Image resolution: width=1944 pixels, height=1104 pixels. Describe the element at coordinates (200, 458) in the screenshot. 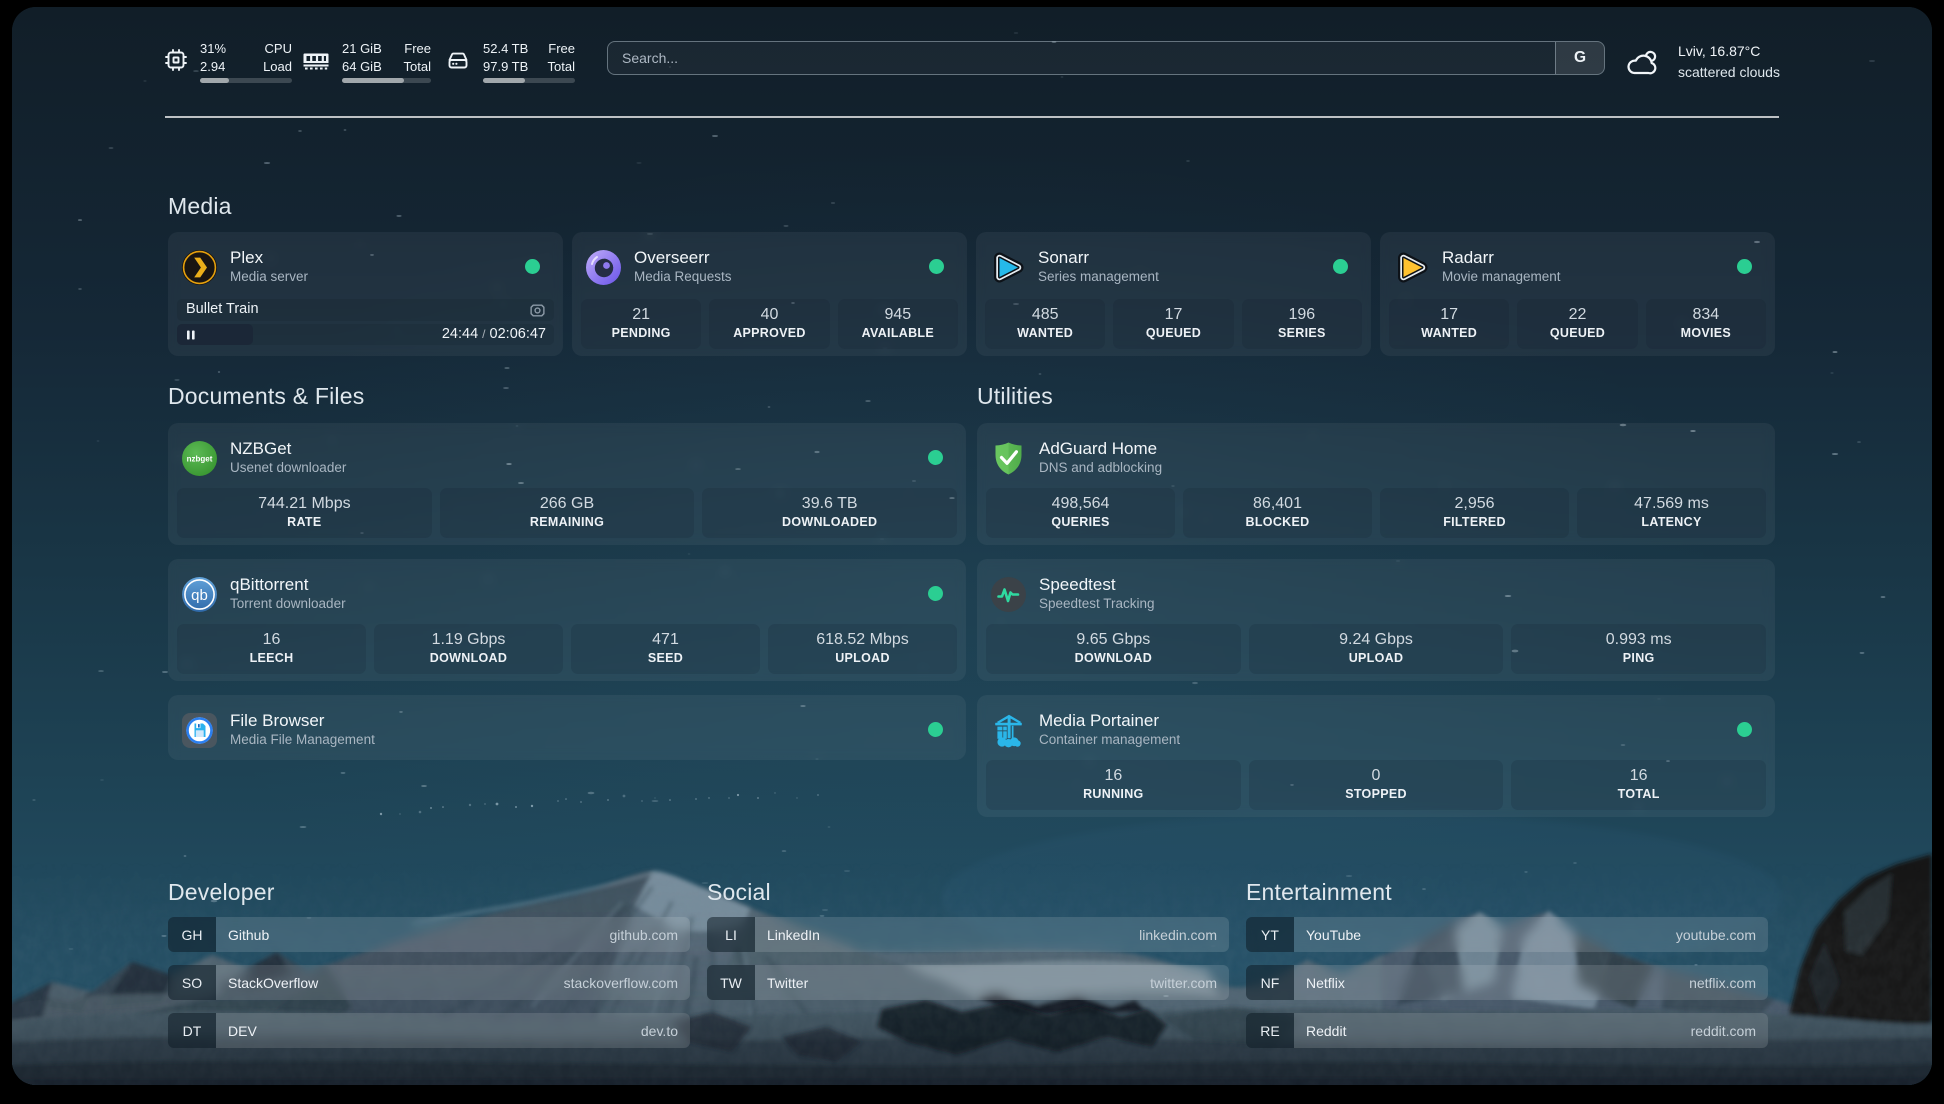

I see `svg-text: nzbget` at that location.